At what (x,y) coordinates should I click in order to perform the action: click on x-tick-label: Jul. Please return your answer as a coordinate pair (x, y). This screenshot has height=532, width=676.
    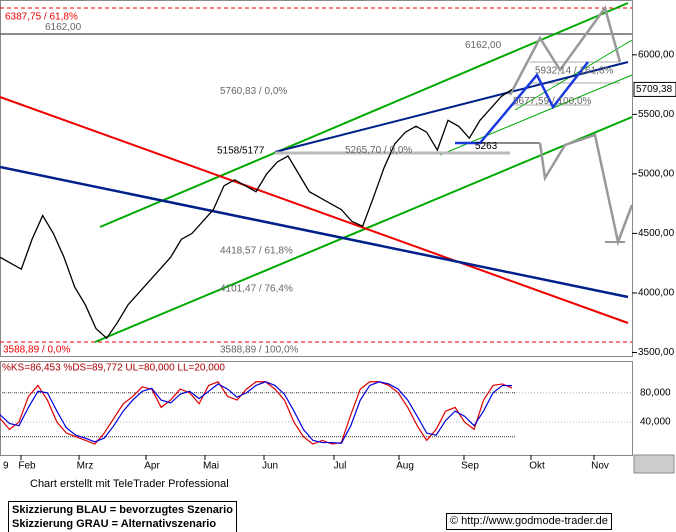
    Looking at the image, I should click on (340, 466).